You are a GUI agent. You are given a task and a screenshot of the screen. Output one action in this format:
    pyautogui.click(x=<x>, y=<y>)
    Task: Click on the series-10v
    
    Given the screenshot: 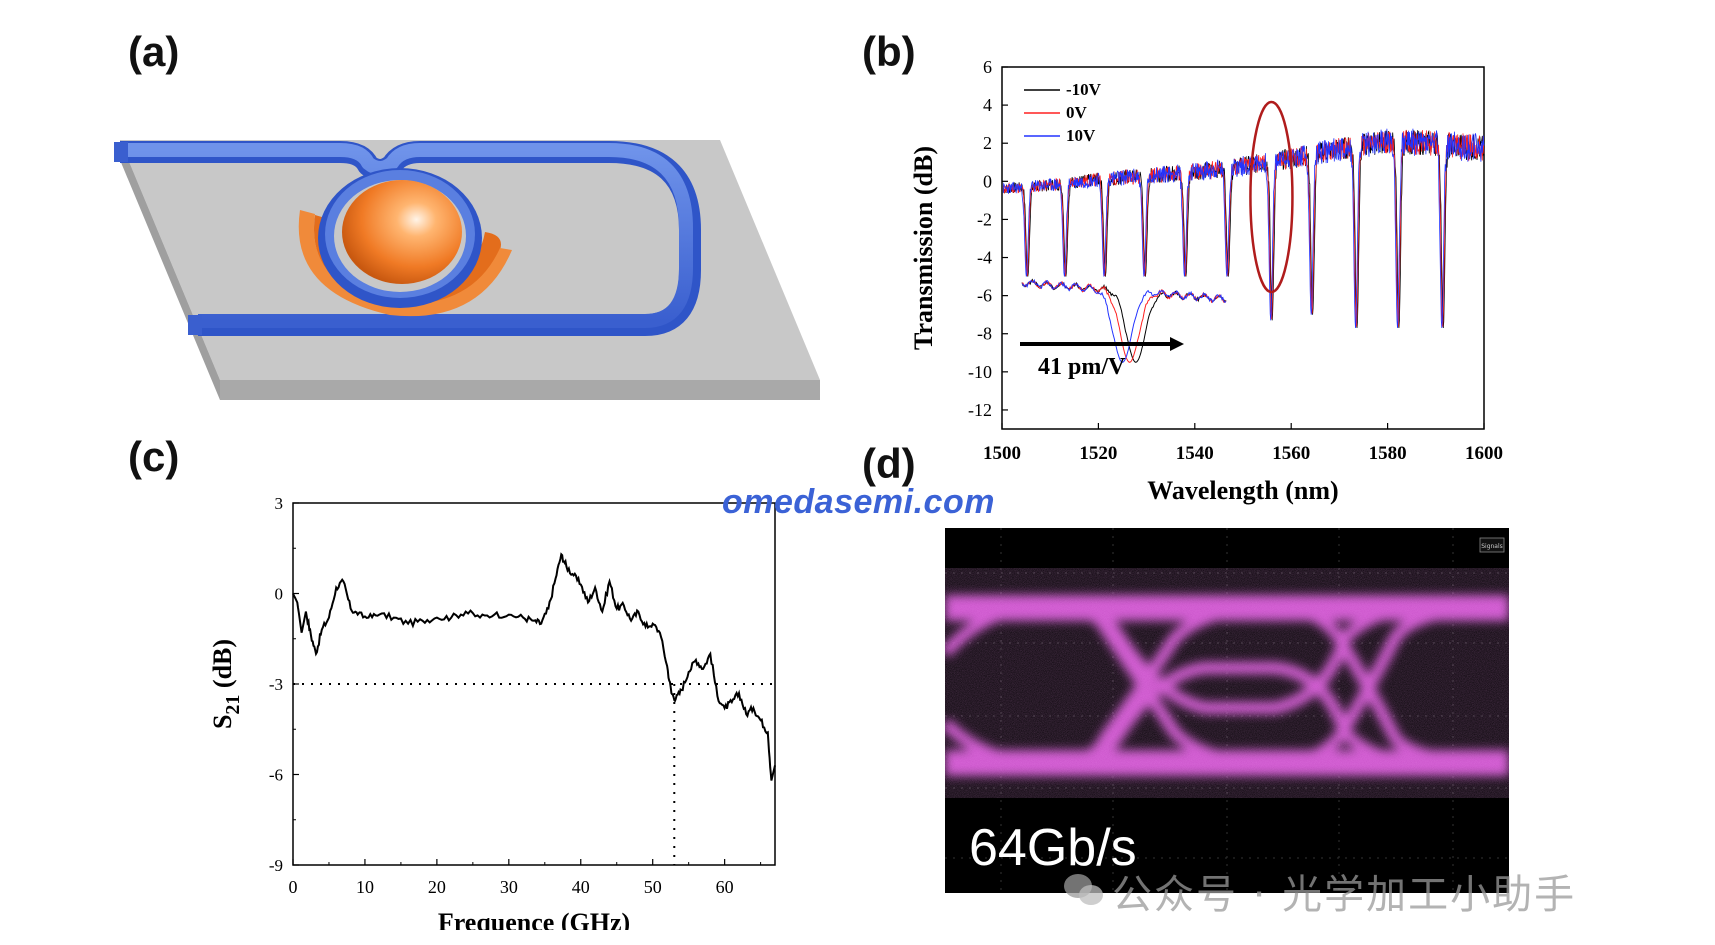 What is the action you would take?
    pyautogui.click(x=1243, y=228)
    